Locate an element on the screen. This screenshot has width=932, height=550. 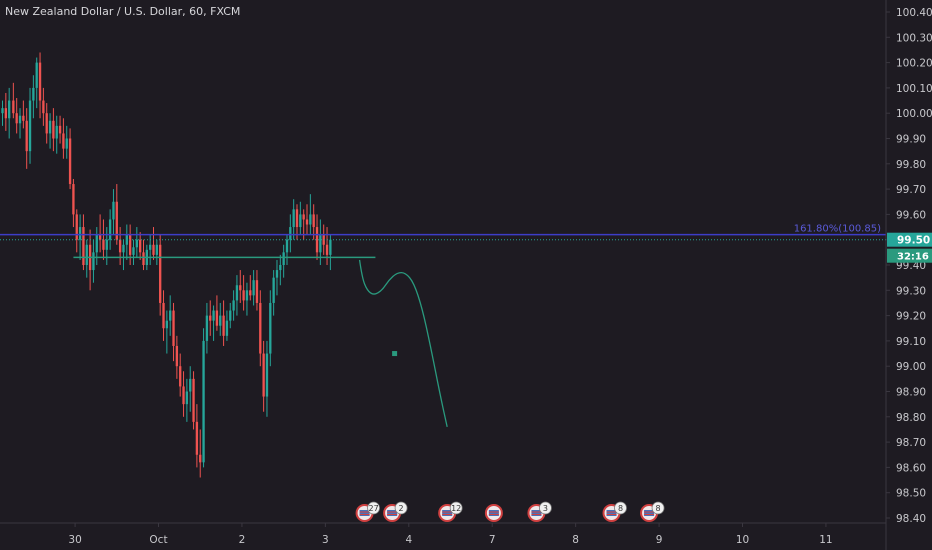
countdown-tag is located at coordinates (909, 255).